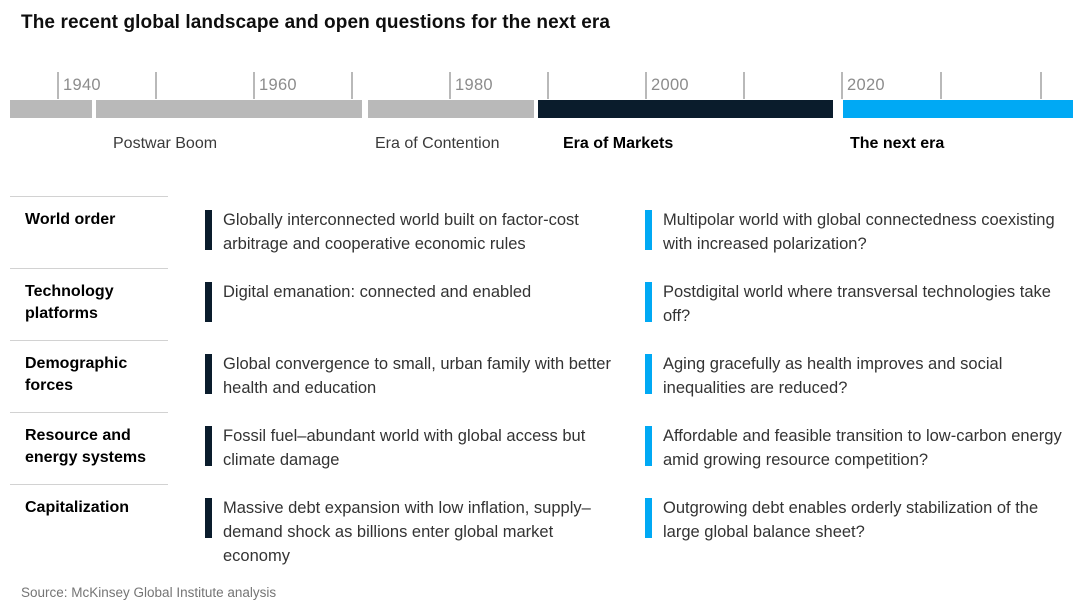 The width and height of the screenshot is (1088, 612). What do you see at coordinates (278, 85) in the screenshot?
I see `year-label: 1960` at bounding box center [278, 85].